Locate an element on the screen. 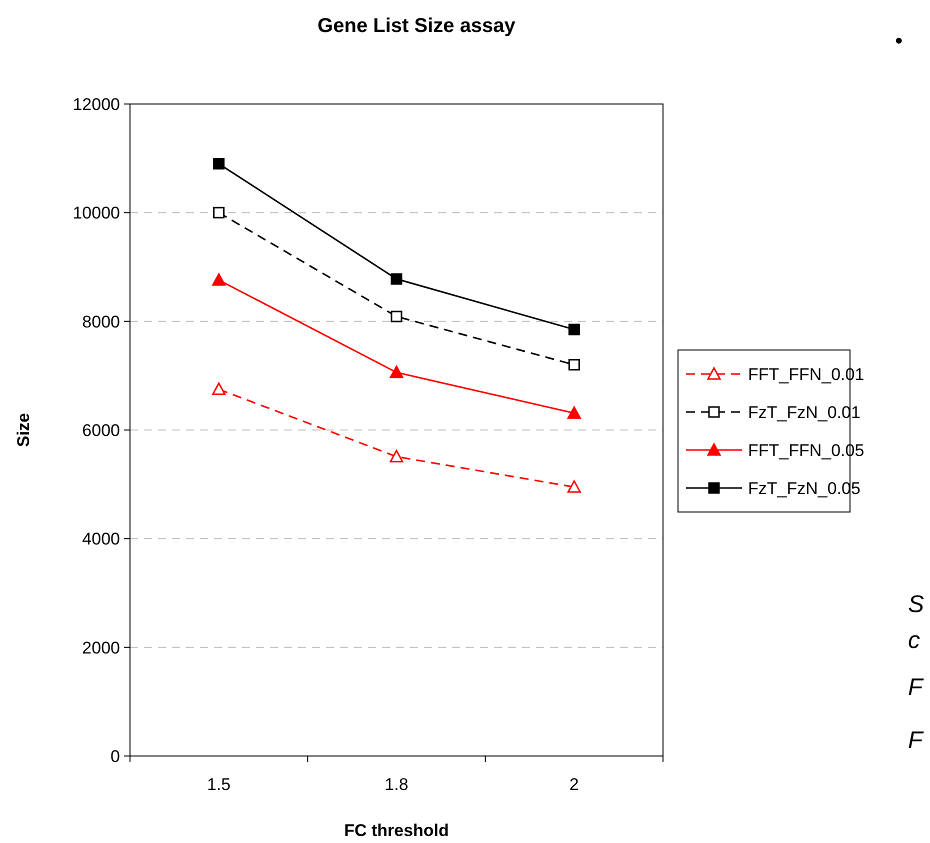 The image size is (930, 843). y-tick-label: 8000 is located at coordinates (101, 322).